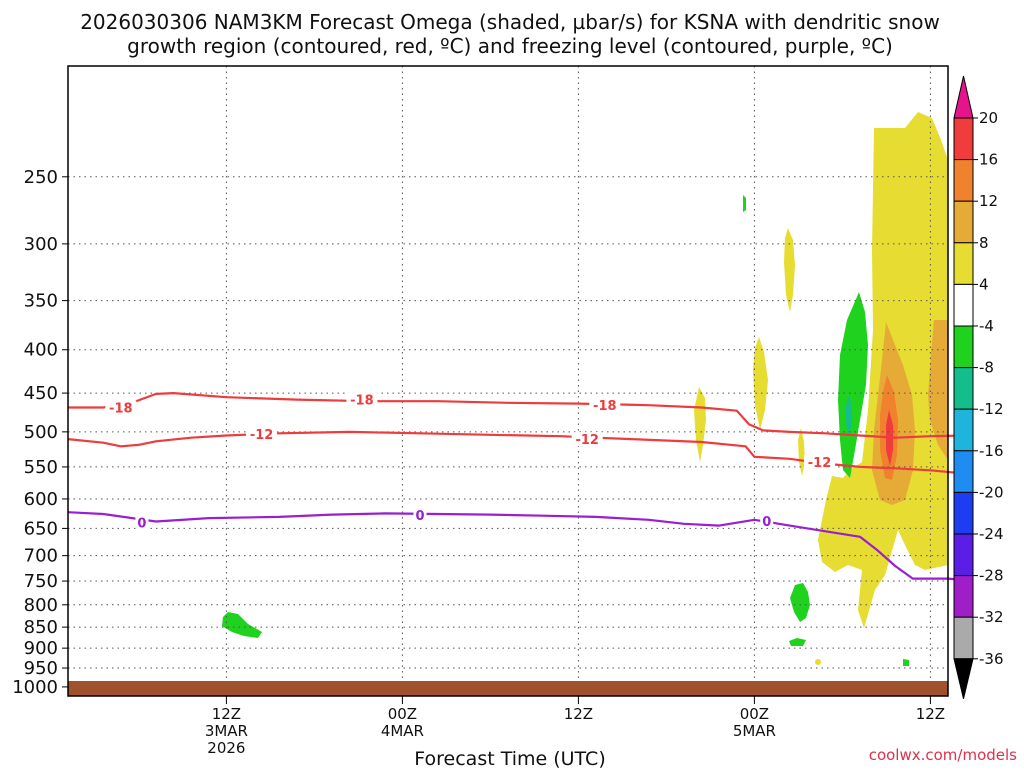 The width and height of the screenshot is (1024, 772). Describe the element at coordinates (402, 731) in the screenshot. I see `x-tick-label: 4MAR` at that location.